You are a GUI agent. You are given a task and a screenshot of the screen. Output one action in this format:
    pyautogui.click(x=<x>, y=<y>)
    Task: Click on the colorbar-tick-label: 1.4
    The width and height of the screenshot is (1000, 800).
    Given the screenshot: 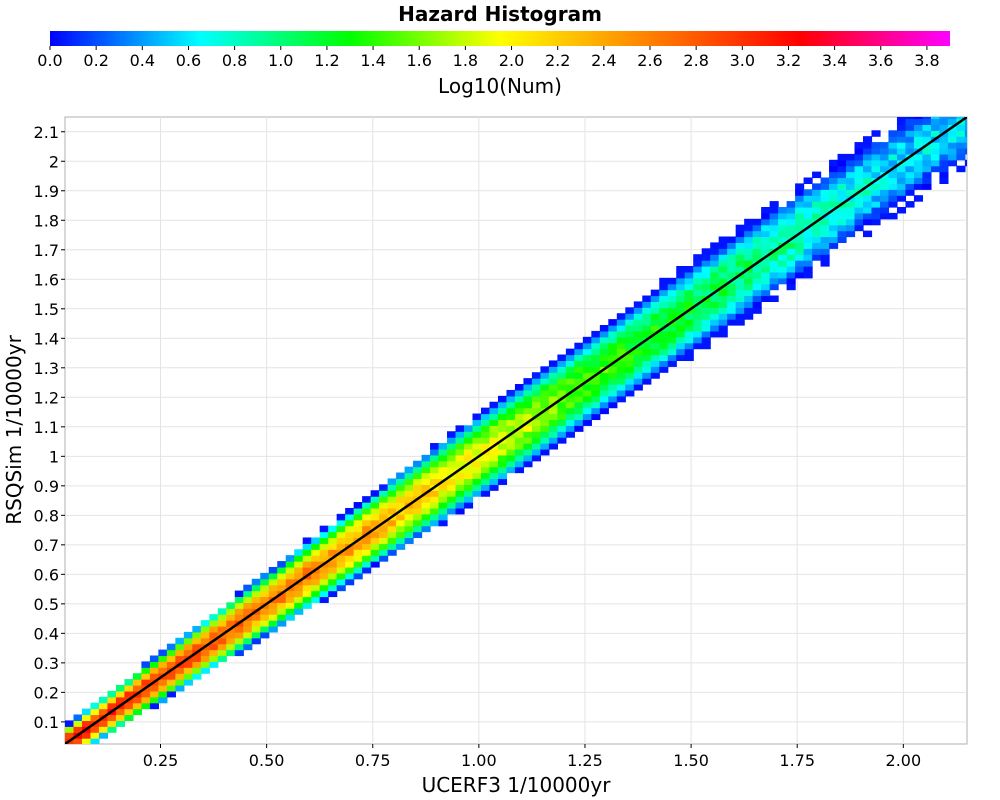 What is the action you would take?
    pyautogui.click(x=372, y=60)
    